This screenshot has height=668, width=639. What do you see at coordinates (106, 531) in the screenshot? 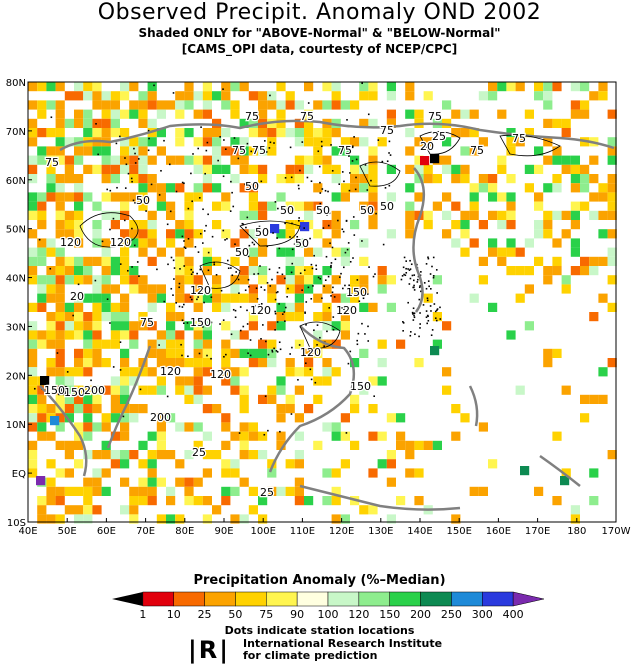
I see `lon-tick-label: 60E` at bounding box center [106, 531].